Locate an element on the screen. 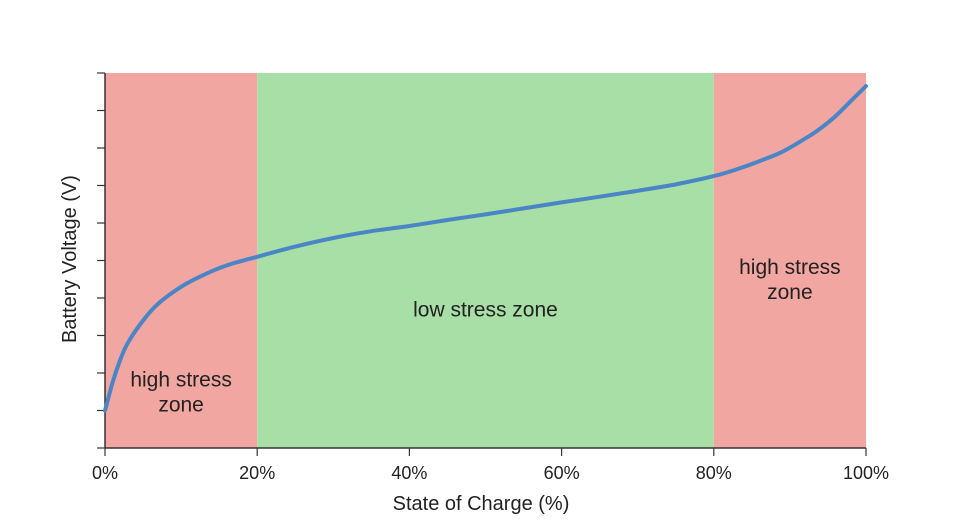 This screenshot has width=964, height=529. x-tick-label-2: 40% is located at coordinates (409, 473).